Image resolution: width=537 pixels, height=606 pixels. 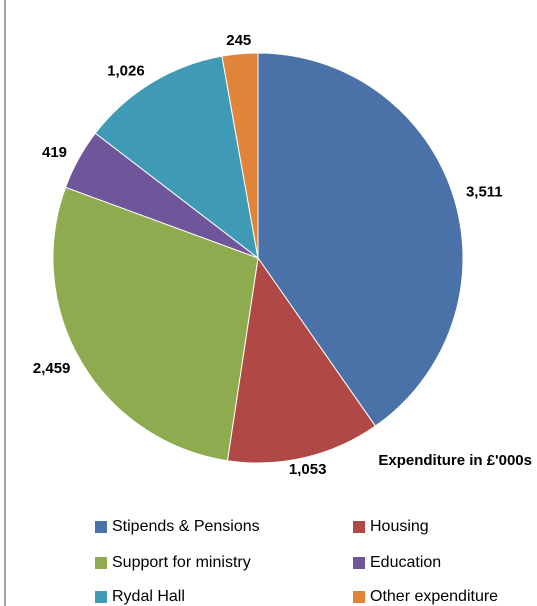 I want to click on data-label: 1,053, so click(x=308, y=469).